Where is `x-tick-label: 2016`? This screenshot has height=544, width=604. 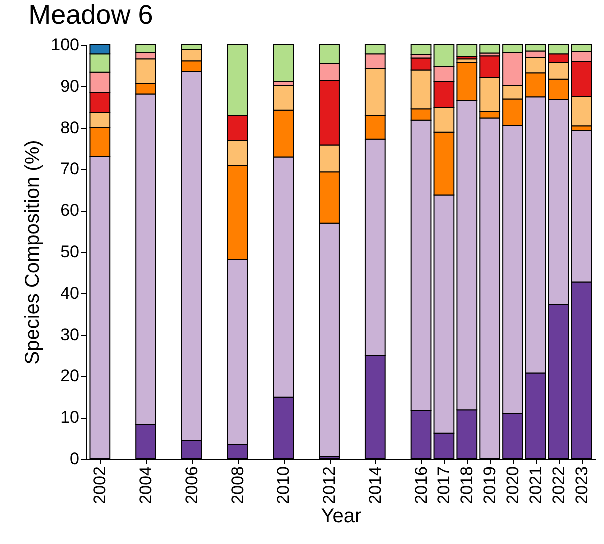
x-tick-label: 2016 is located at coordinates (421, 485).